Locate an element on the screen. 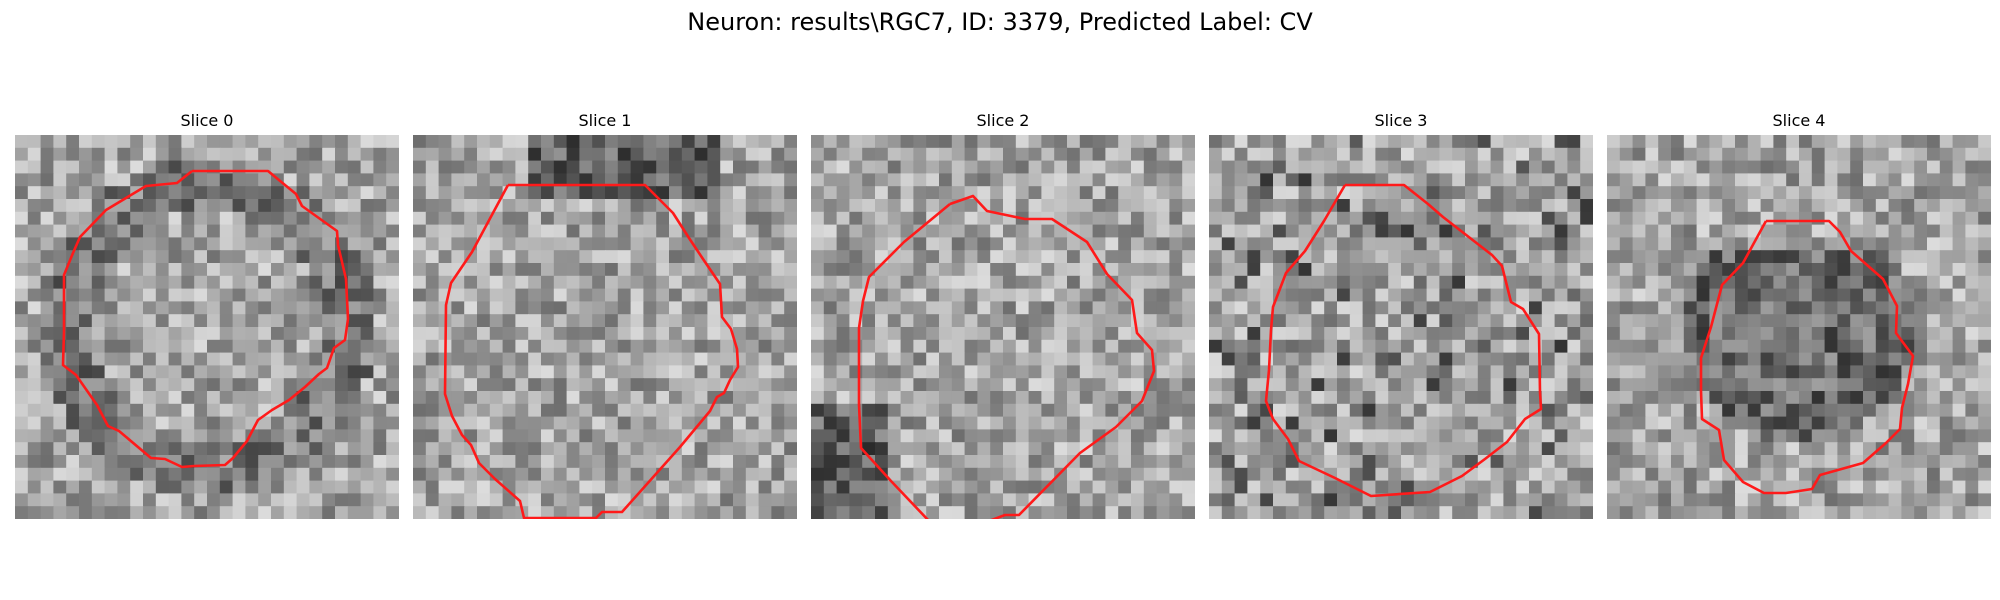 The image size is (2000, 600). slice-title: Slice 0 is located at coordinates (207, 120).